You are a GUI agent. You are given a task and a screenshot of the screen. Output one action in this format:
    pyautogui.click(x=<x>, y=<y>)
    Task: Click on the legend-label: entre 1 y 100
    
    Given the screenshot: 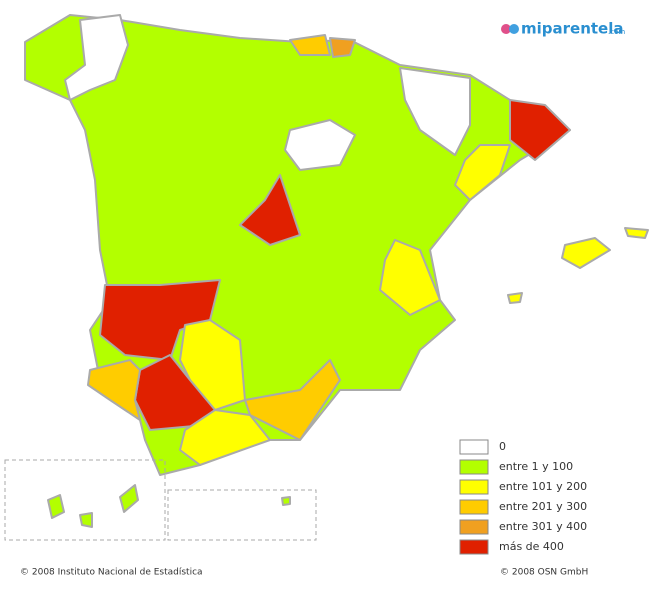 What is the action you would take?
    pyautogui.click(x=536, y=466)
    